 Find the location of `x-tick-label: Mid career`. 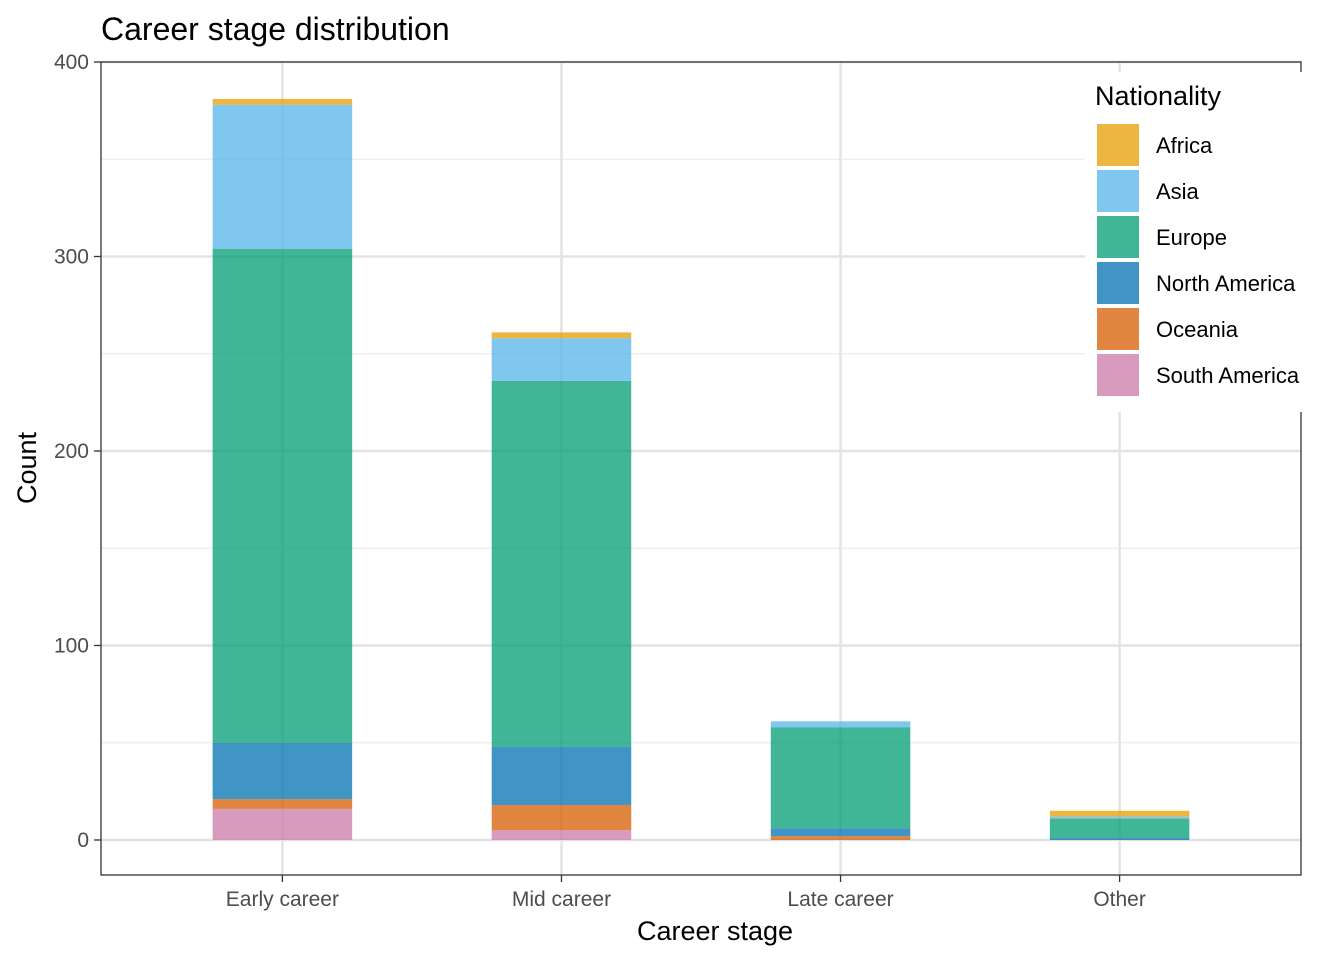

x-tick-label: Mid career is located at coordinates (561, 899).